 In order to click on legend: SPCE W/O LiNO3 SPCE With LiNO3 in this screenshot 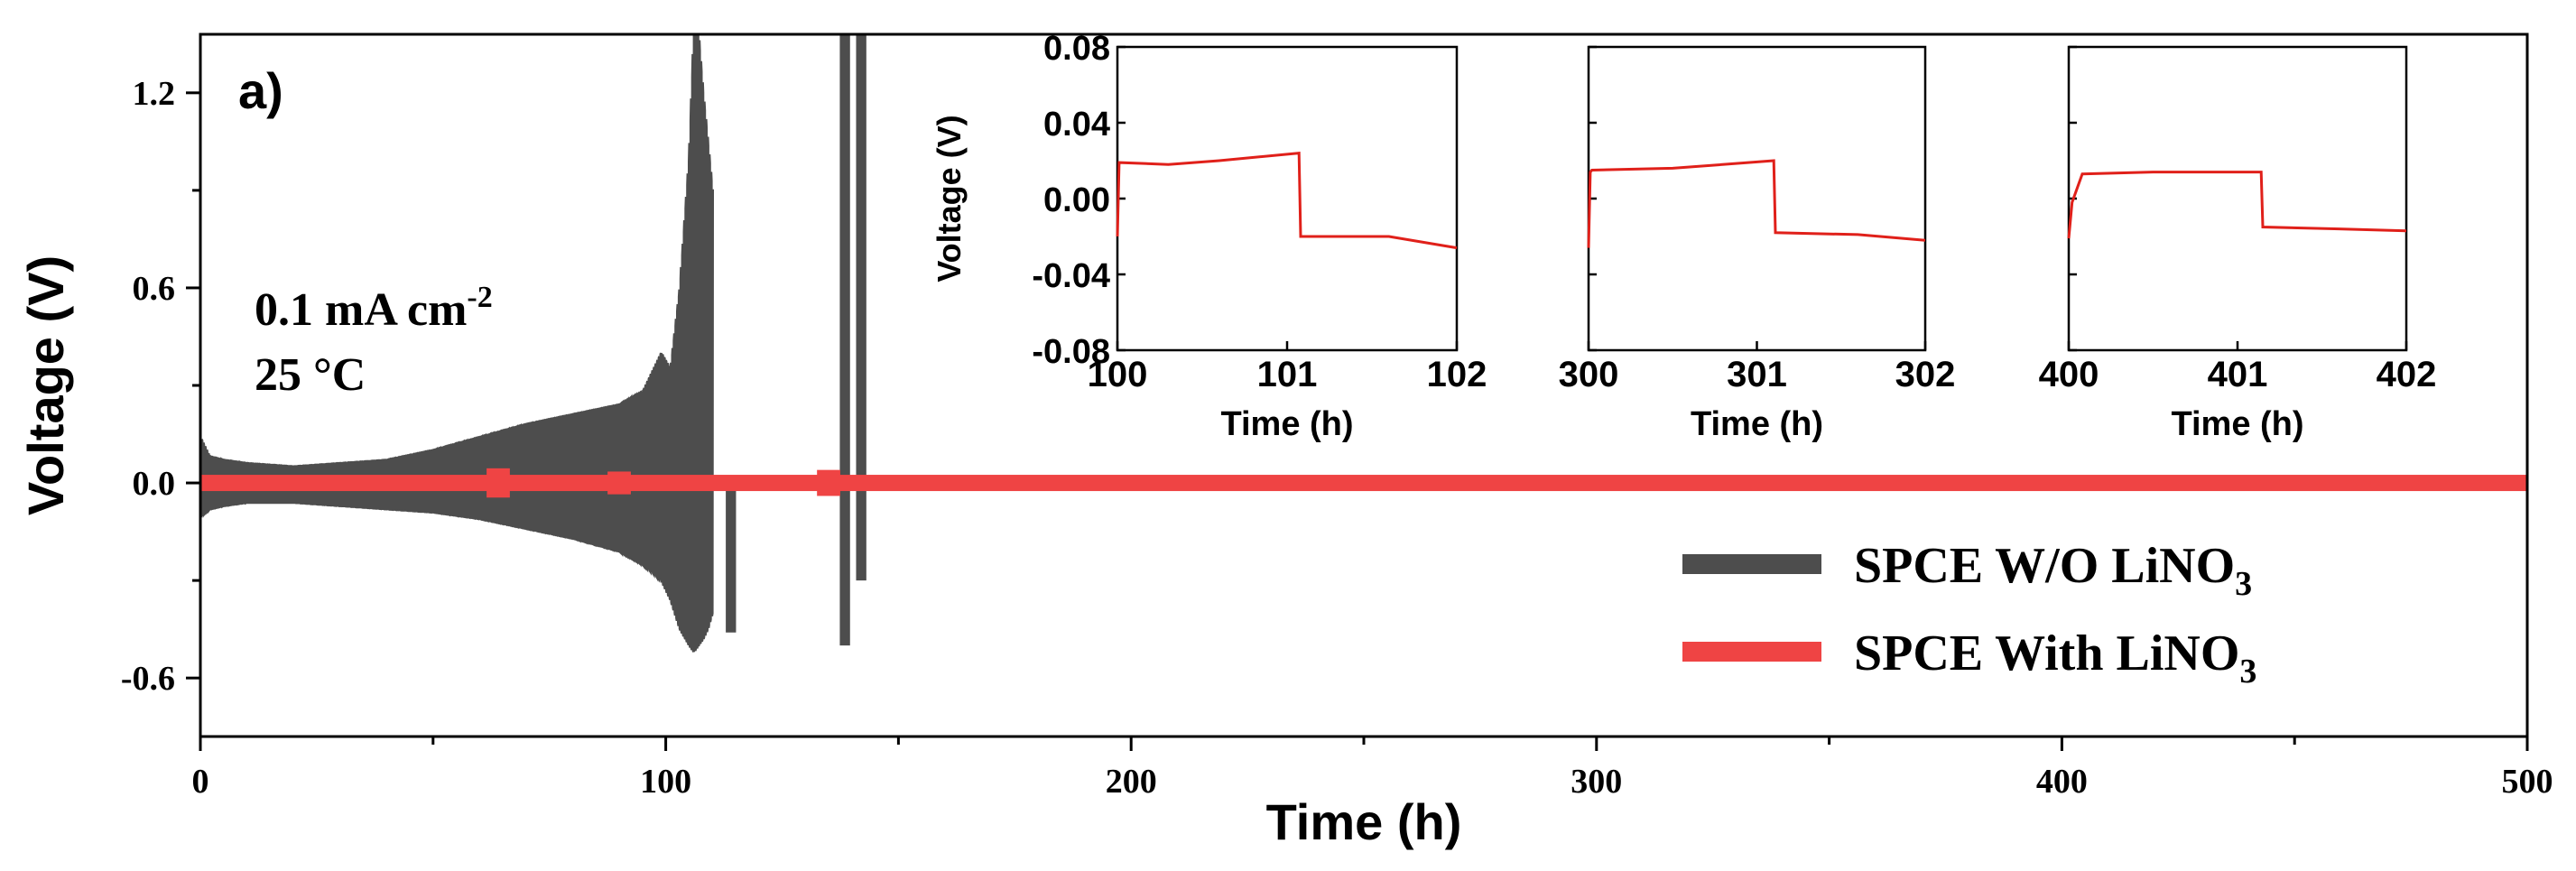, I will do `click(1969, 614)`.